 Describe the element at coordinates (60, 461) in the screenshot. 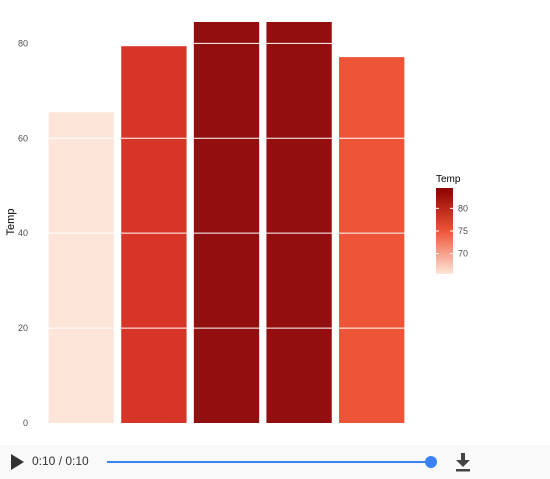

I see `time-display: 0:10 / 0:10` at that location.